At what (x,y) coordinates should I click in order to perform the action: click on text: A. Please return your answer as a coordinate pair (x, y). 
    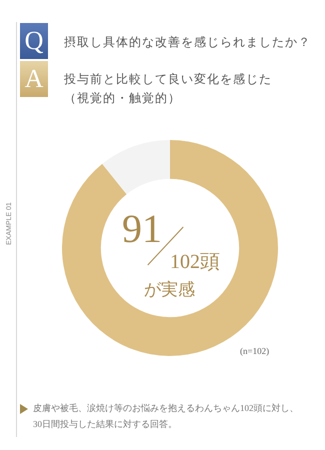
    Looking at the image, I should click on (34, 79).